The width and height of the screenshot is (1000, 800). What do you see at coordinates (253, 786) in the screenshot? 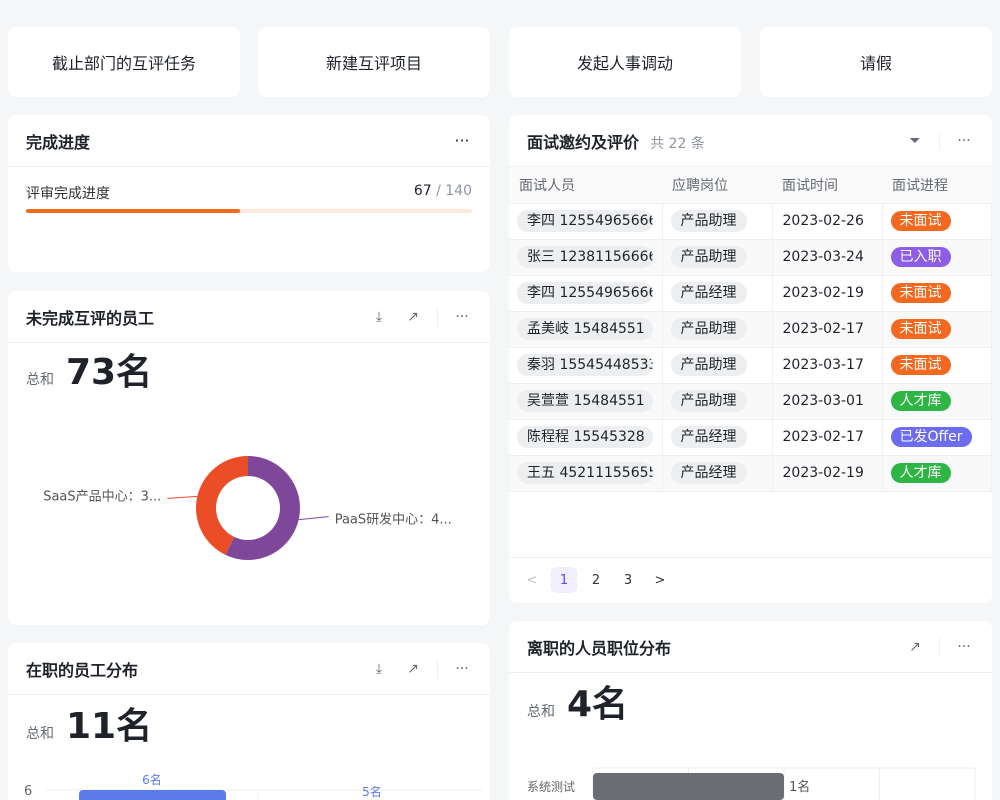
I see `bar-chart: 6 6名 5名` at bounding box center [253, 786].